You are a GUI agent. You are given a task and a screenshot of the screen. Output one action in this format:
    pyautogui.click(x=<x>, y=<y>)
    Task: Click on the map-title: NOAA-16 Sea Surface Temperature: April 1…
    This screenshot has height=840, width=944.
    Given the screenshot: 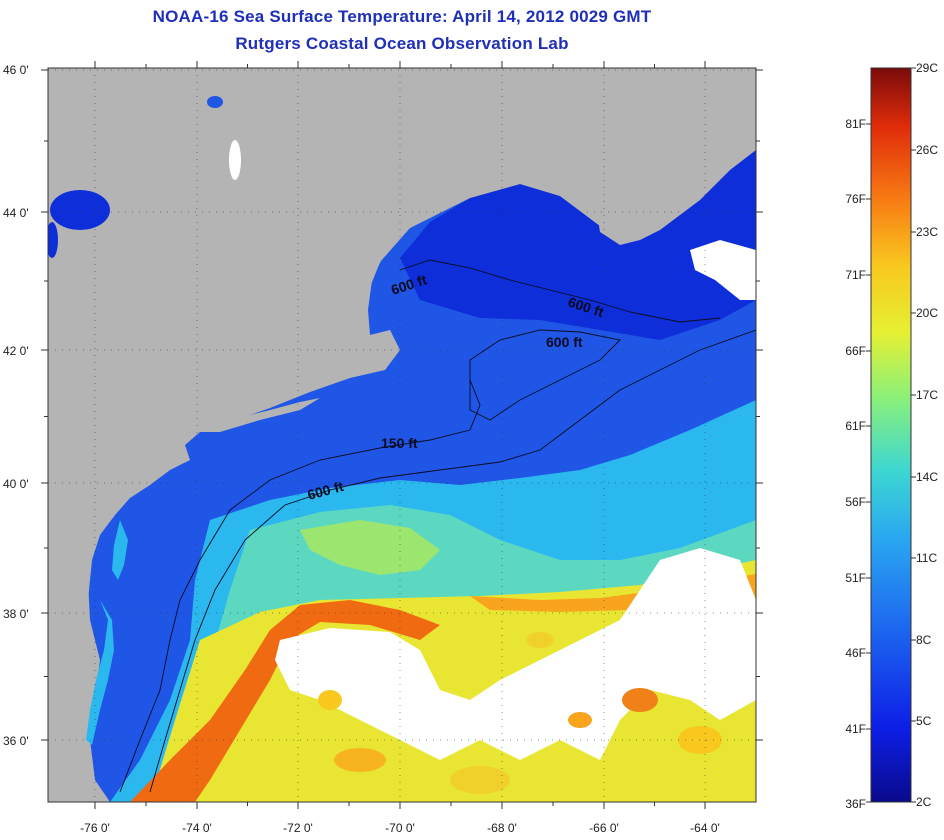 What is the action you would take?
    pyautogui.click(x=402, y=16)
    